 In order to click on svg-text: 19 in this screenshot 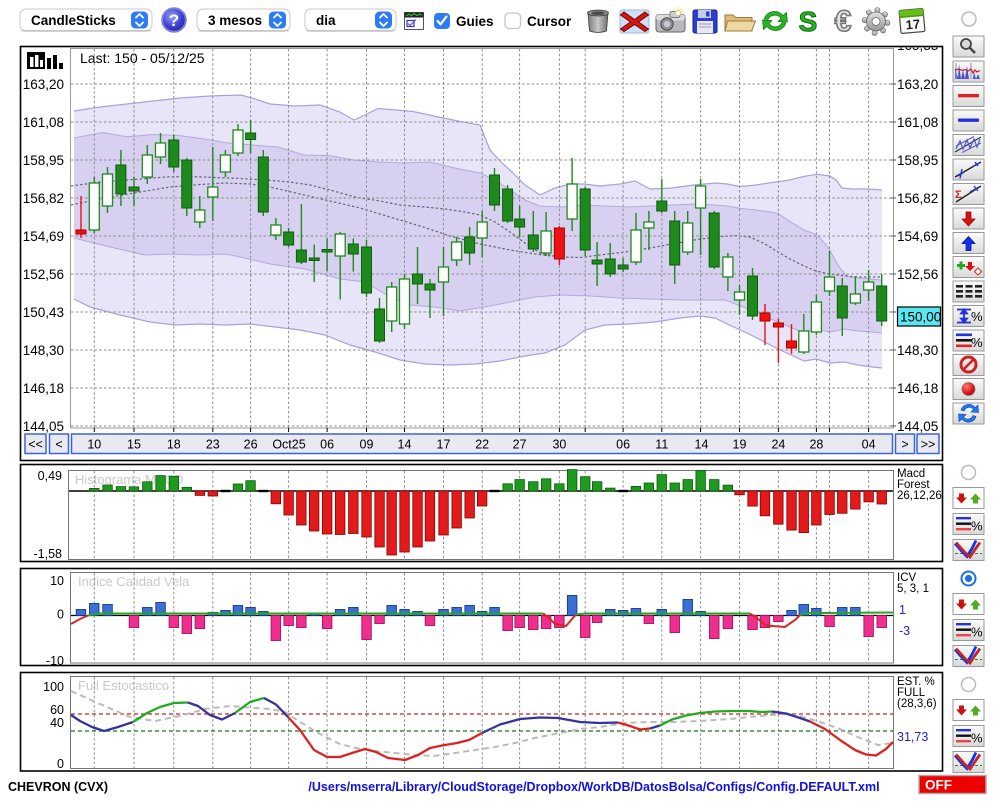, I will do `click(740, 445)`.